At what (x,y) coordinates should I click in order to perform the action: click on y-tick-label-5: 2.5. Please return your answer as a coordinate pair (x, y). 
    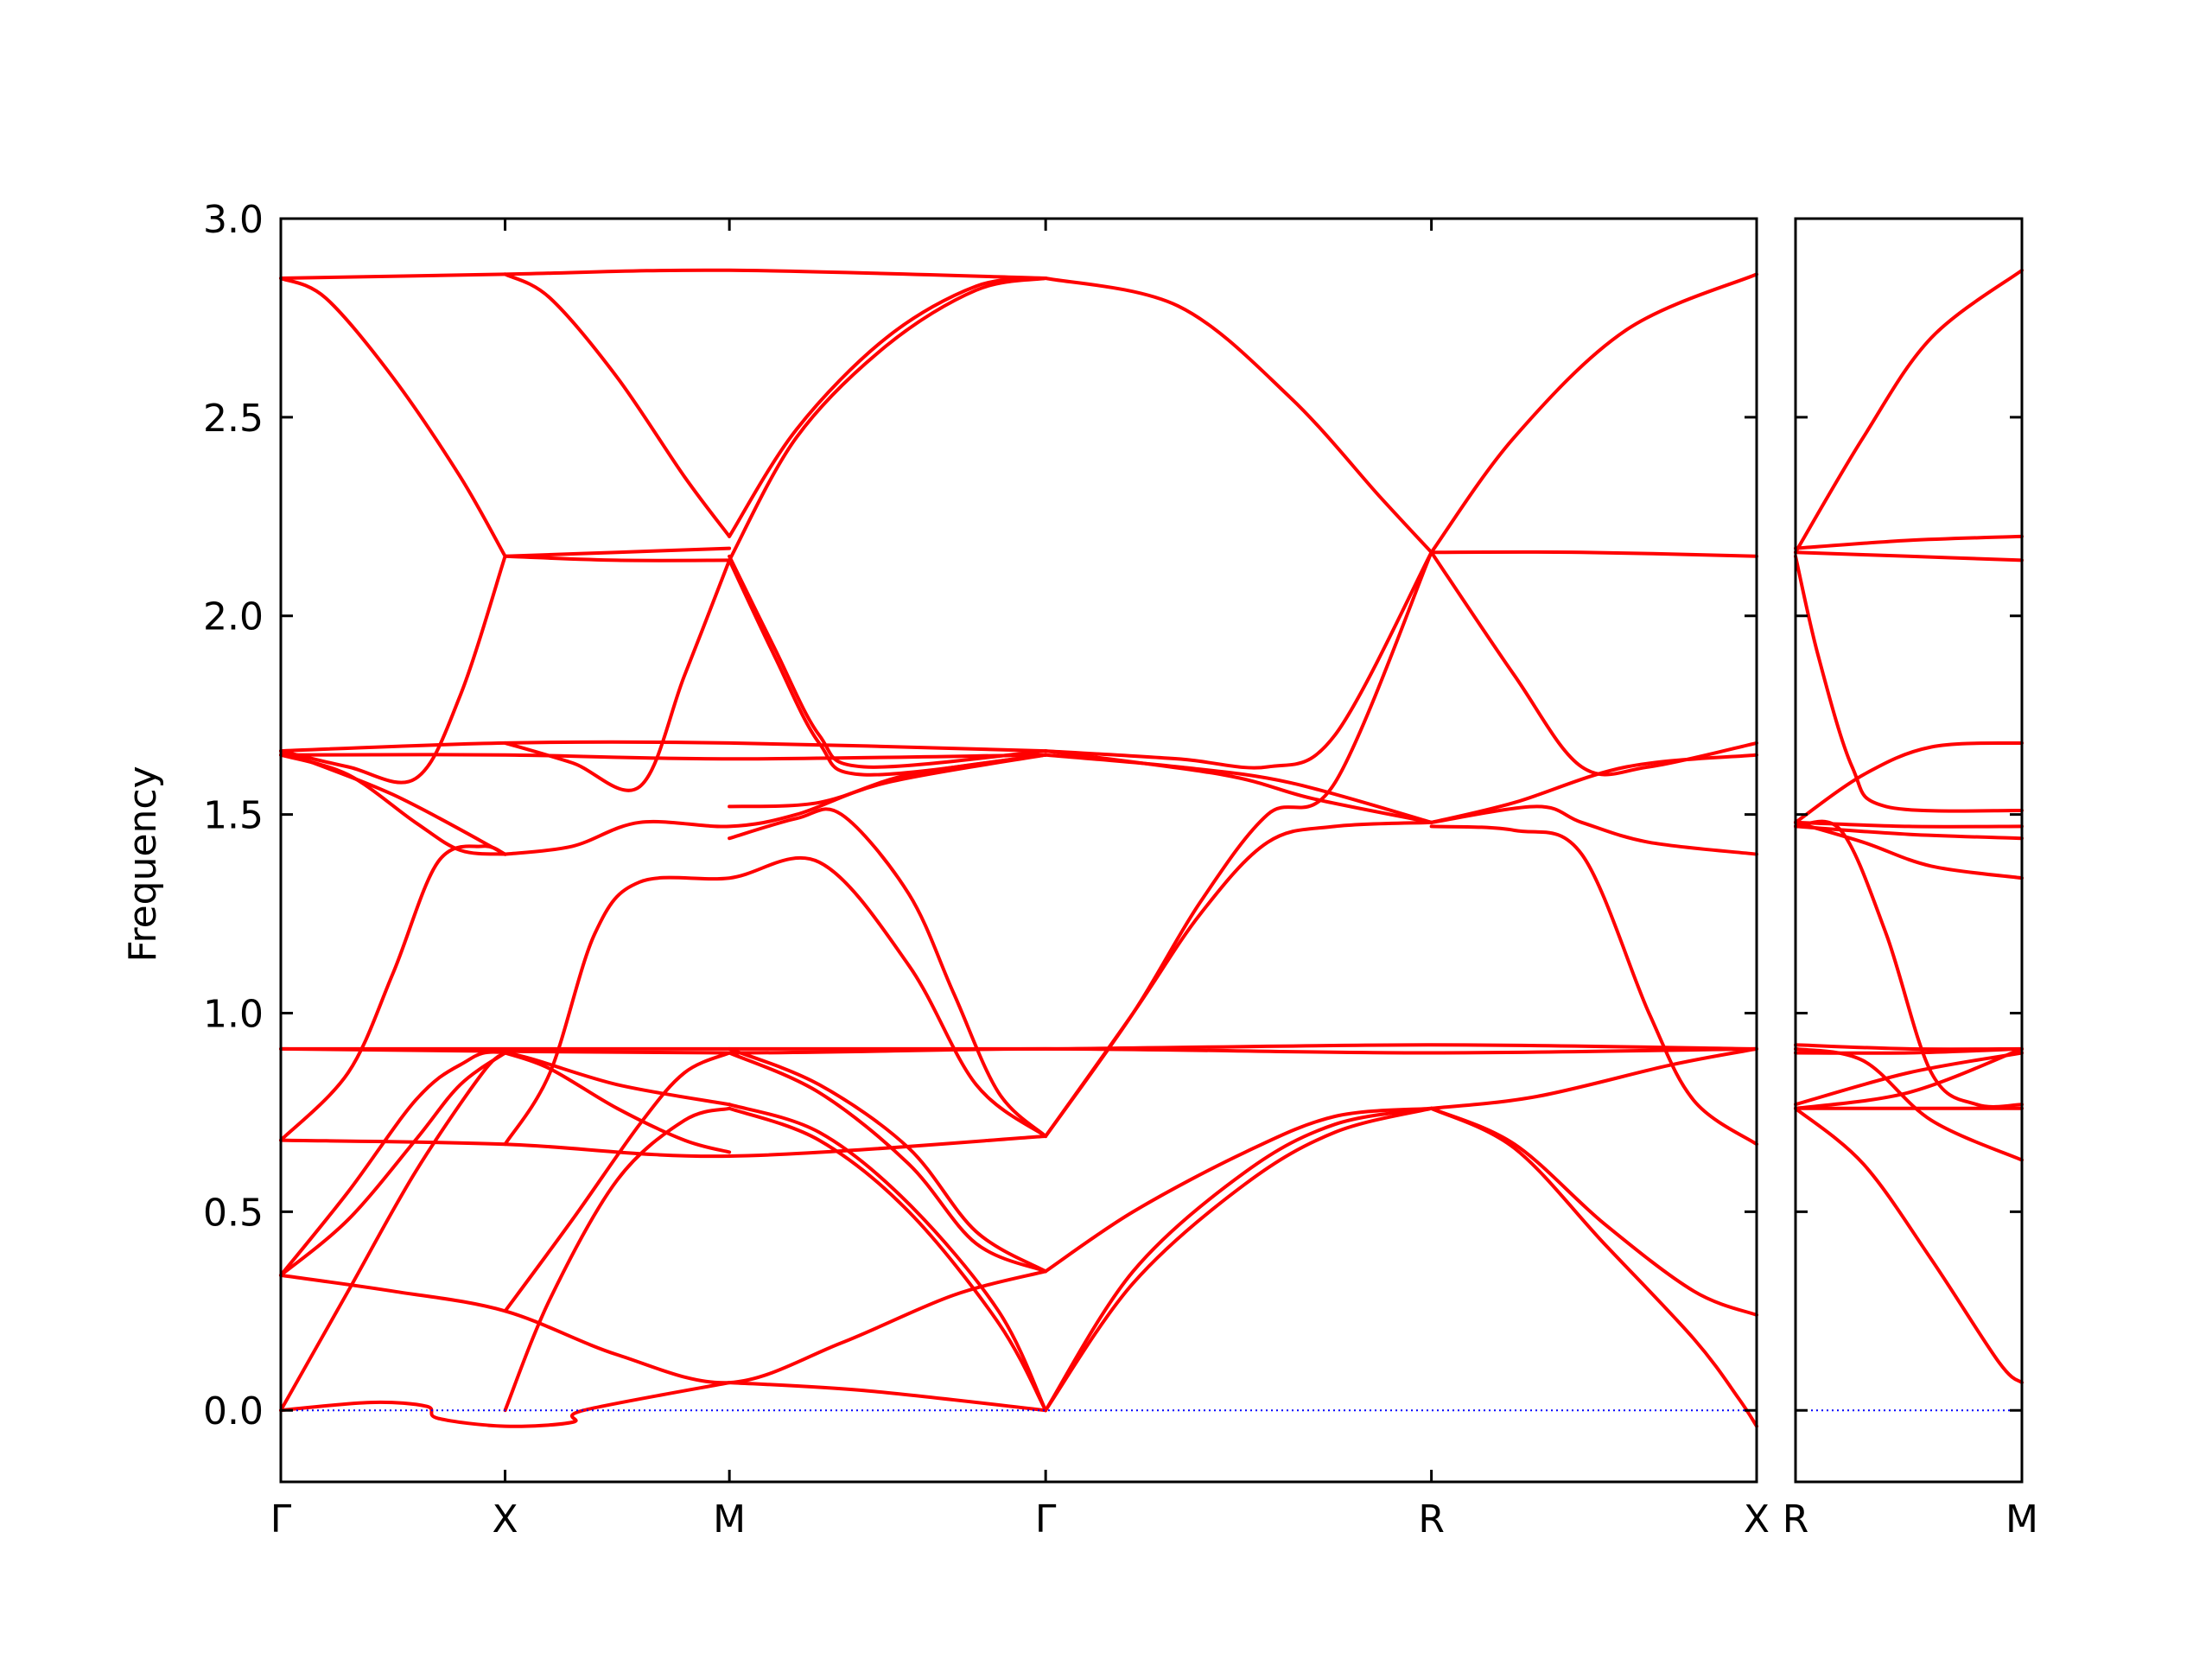
    Looking at the image, I should click on (233, 419).